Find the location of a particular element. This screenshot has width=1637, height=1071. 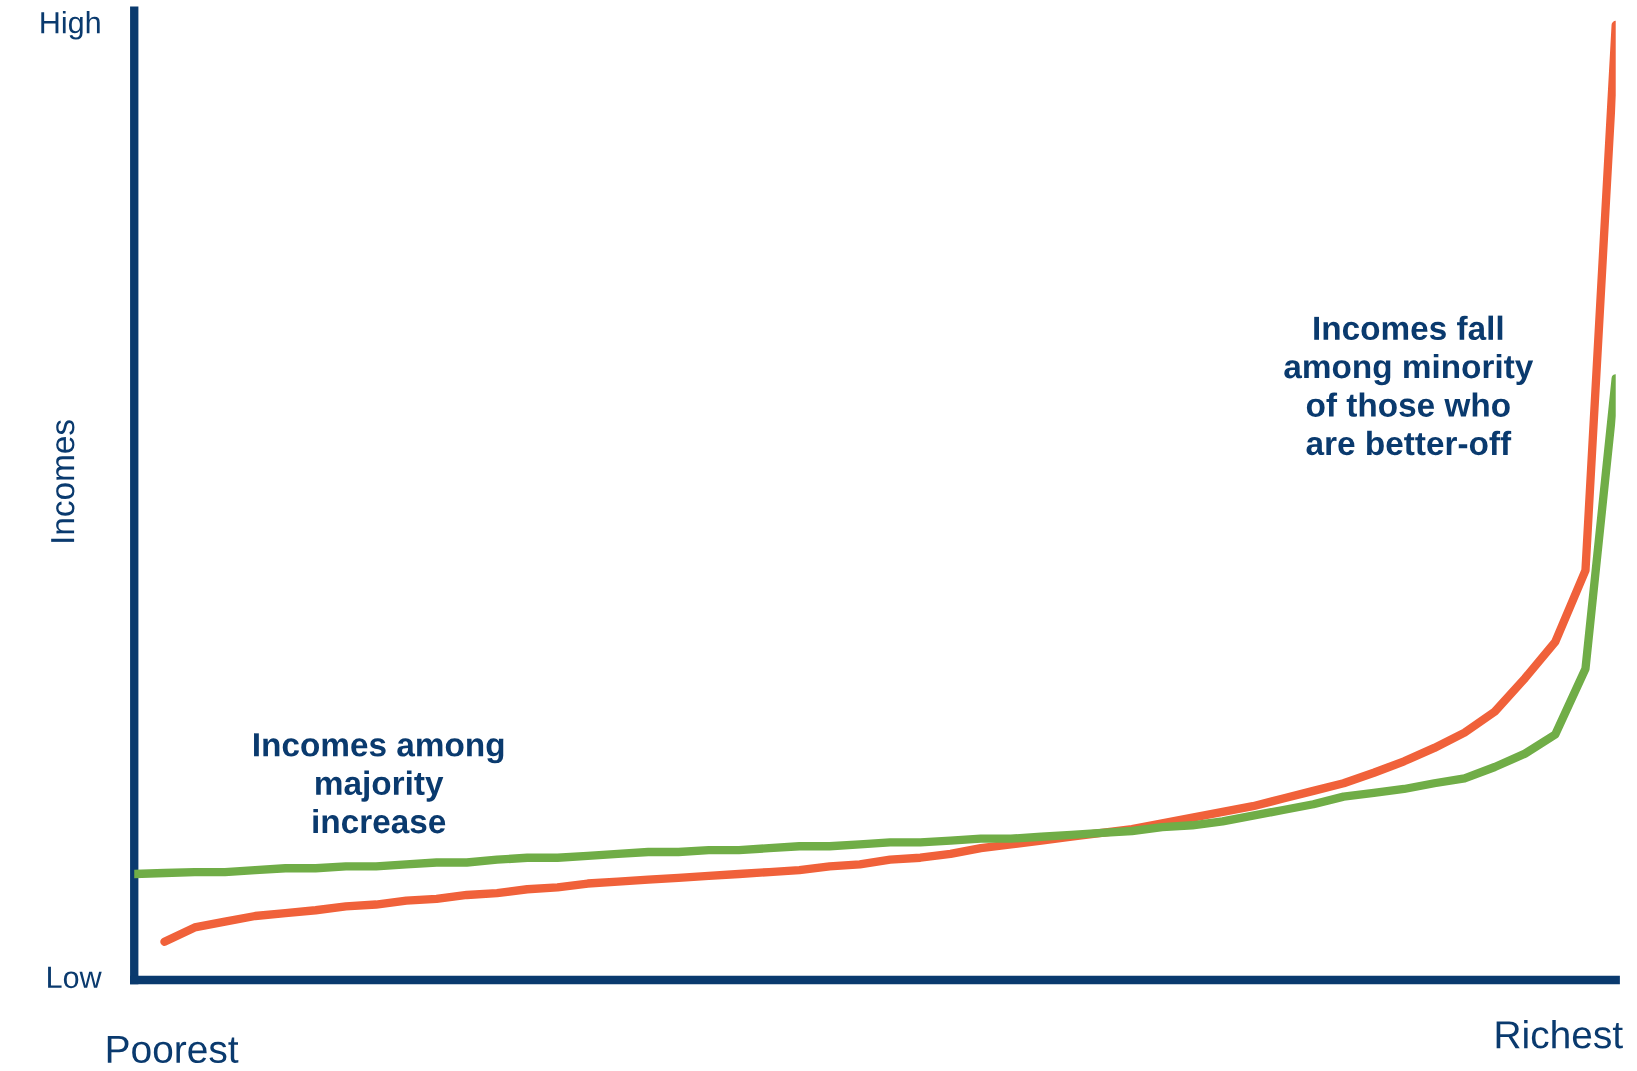

annotation: Incomes among majority increase is located at coordinates (379, 783).